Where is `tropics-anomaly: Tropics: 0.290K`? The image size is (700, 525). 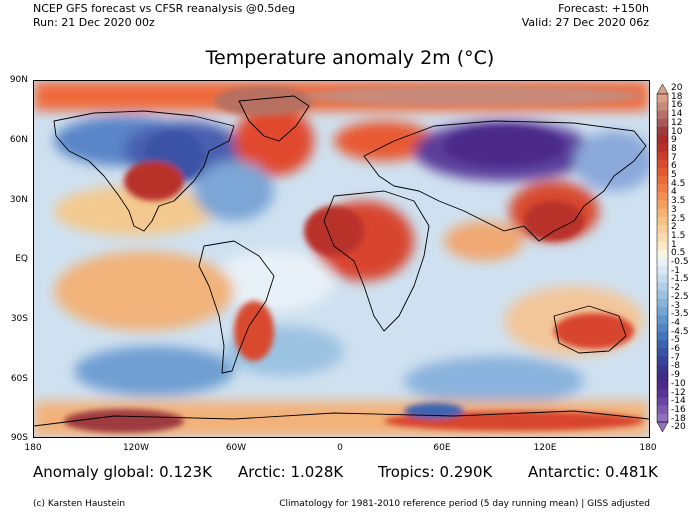 tropics-anomaly: Tropics: 0.290K is located at coordinates (435, 472).